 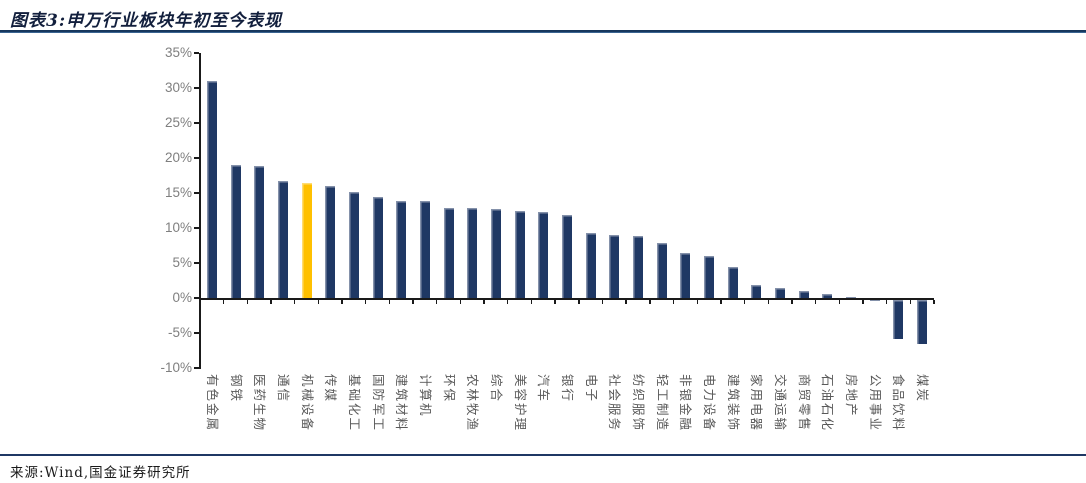 What do you see at coordinates (176, 367) in the screenshot?
I see `y-tick-label: -10%` at bounding box center [176, 367].